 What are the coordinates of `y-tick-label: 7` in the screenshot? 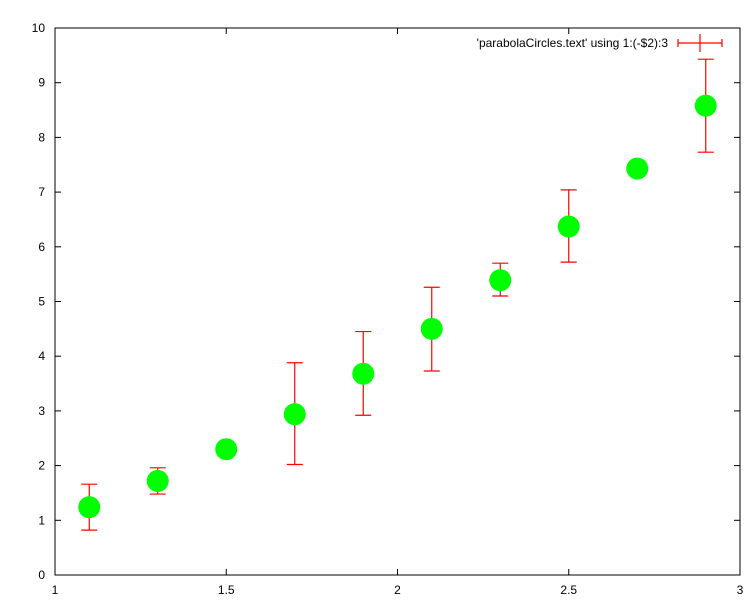 It's located at (41, 192).